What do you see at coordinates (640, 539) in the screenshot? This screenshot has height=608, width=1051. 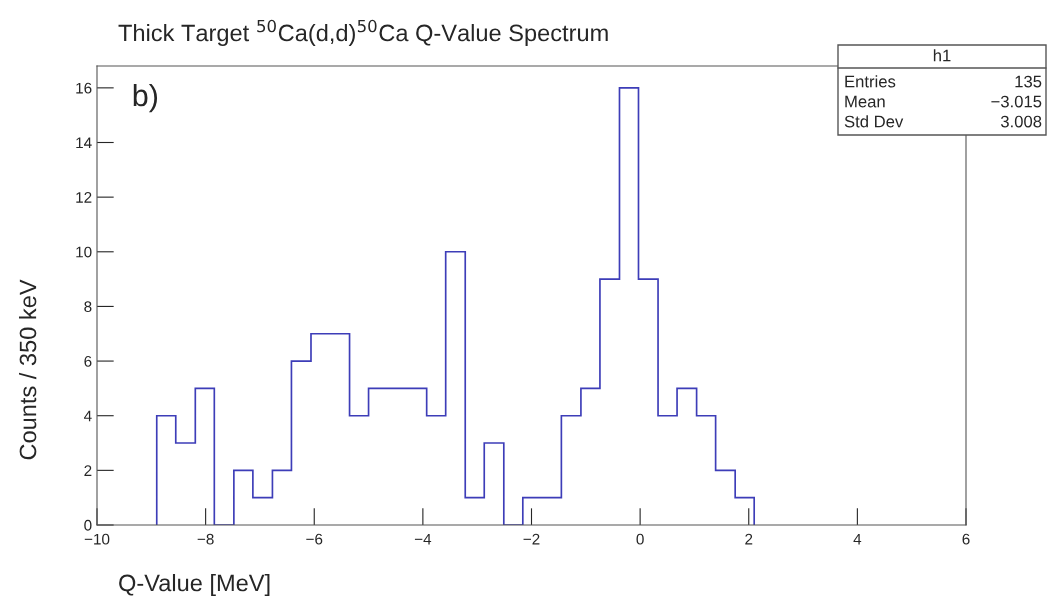 I see `x-tick-label: 0` at bounding box center [640, 539].